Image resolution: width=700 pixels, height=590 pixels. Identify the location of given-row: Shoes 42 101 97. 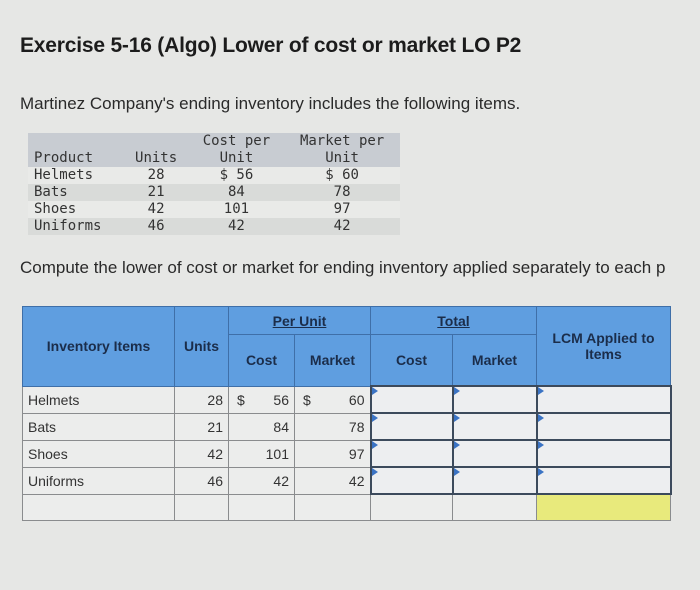
(214, 209).